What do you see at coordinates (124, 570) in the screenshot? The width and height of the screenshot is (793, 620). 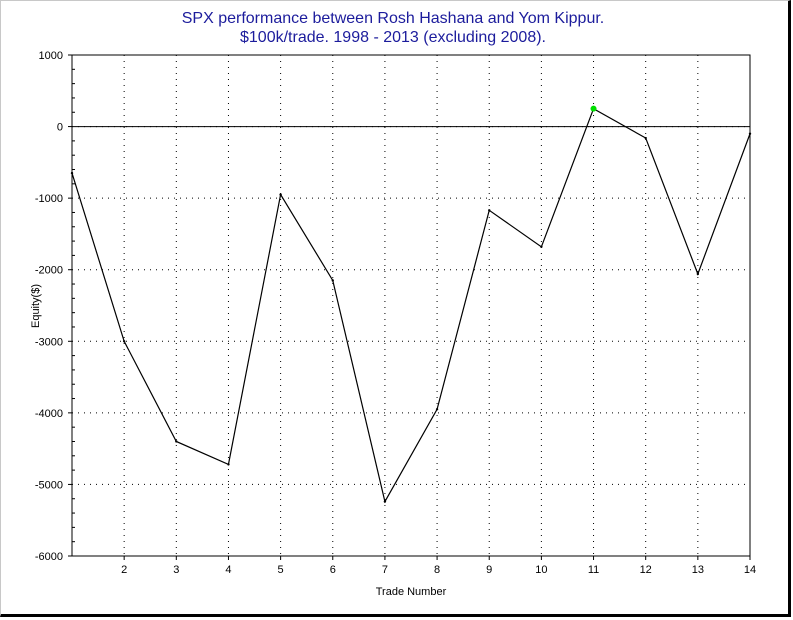 I see `x-tick-label: 2` at bounding box center [124, 570].